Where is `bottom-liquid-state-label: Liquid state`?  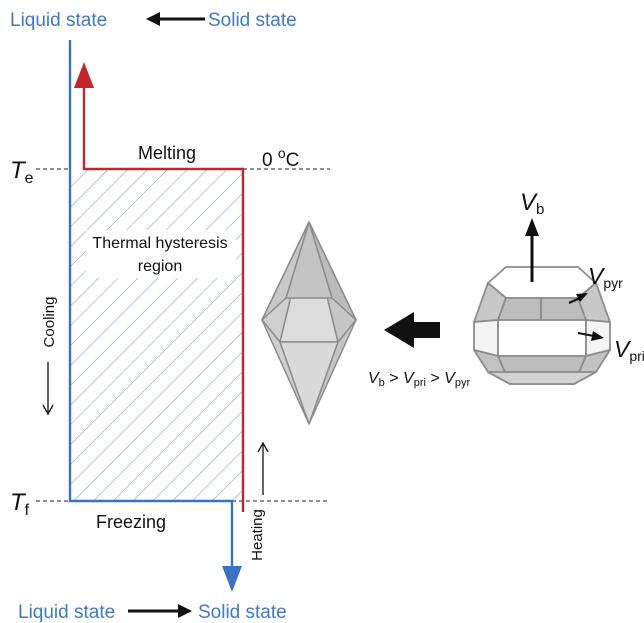 bottom-liquid-state-label: Liquid state is located at coordinates (66, 612).